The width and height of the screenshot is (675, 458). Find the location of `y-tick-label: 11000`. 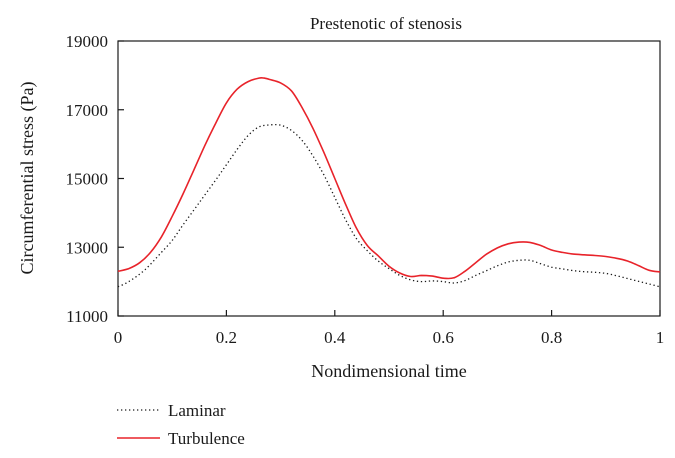

y-tick-label: 11000 is located at coordinates (87, 316).